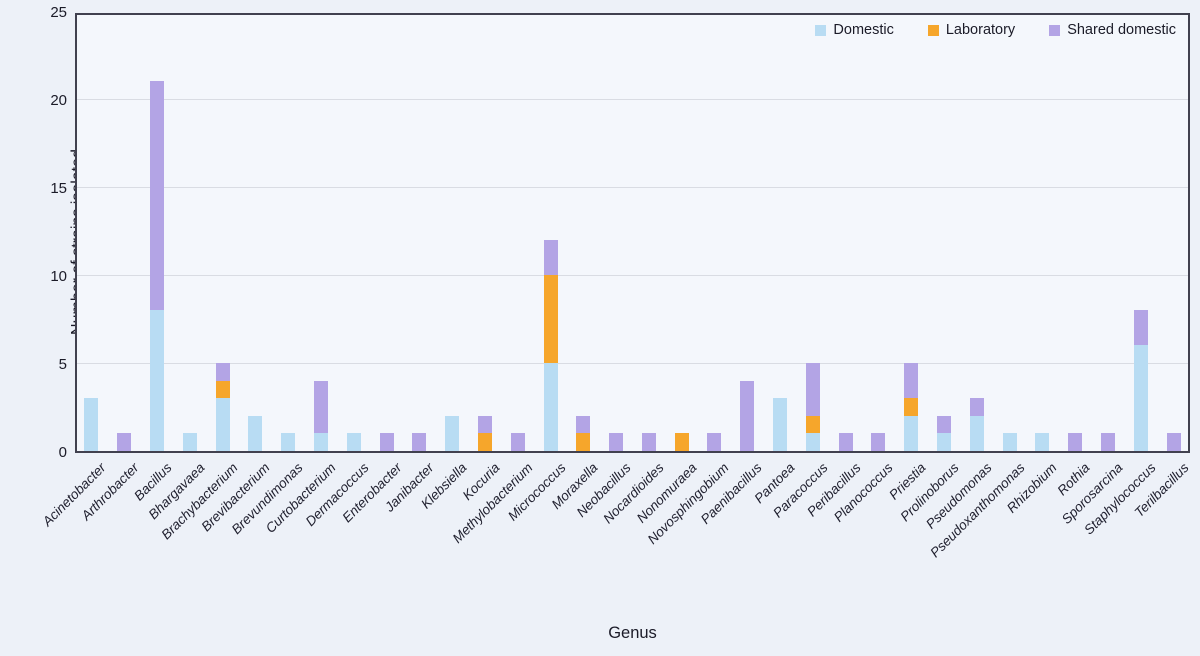 This screenshot has height=656, width=1200. What do you see at coordinates (976, 424) in the screenshot?
I see `bar-pseudomonas` at bounding box center [976, 424].